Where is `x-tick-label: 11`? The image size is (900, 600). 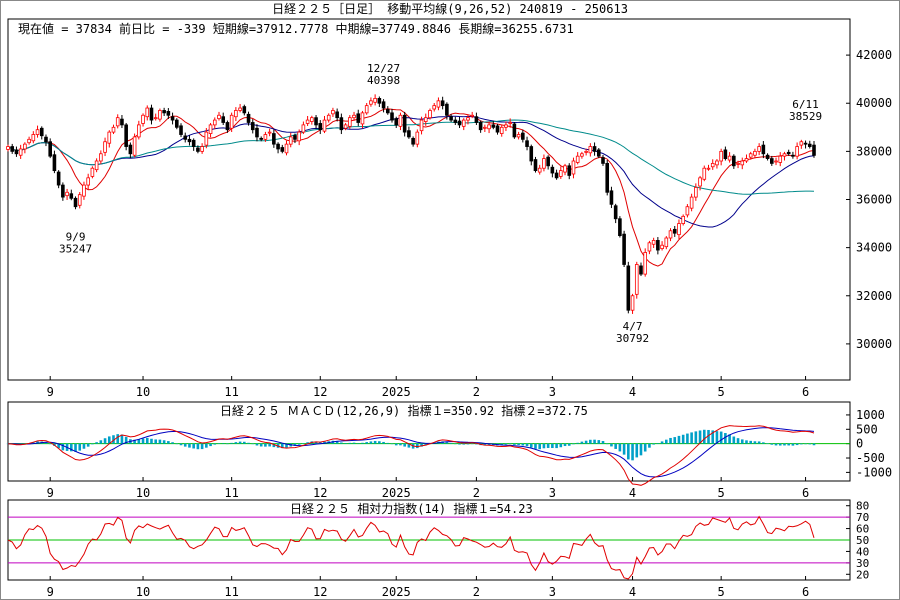
x-tick-label: 11 is located at coordinates (231, 392).